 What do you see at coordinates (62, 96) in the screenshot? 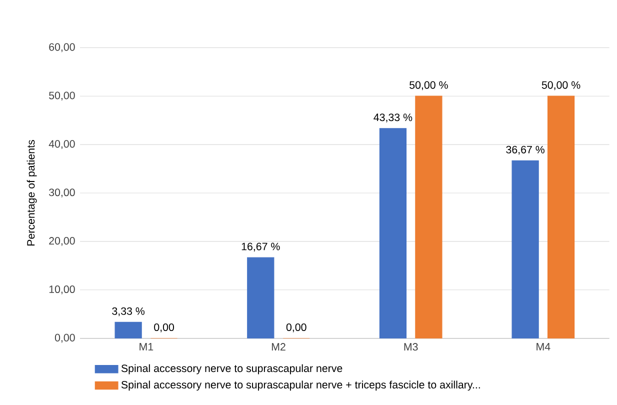
I see `y-tick-label: 50,00` at bounding box center [62, 96].